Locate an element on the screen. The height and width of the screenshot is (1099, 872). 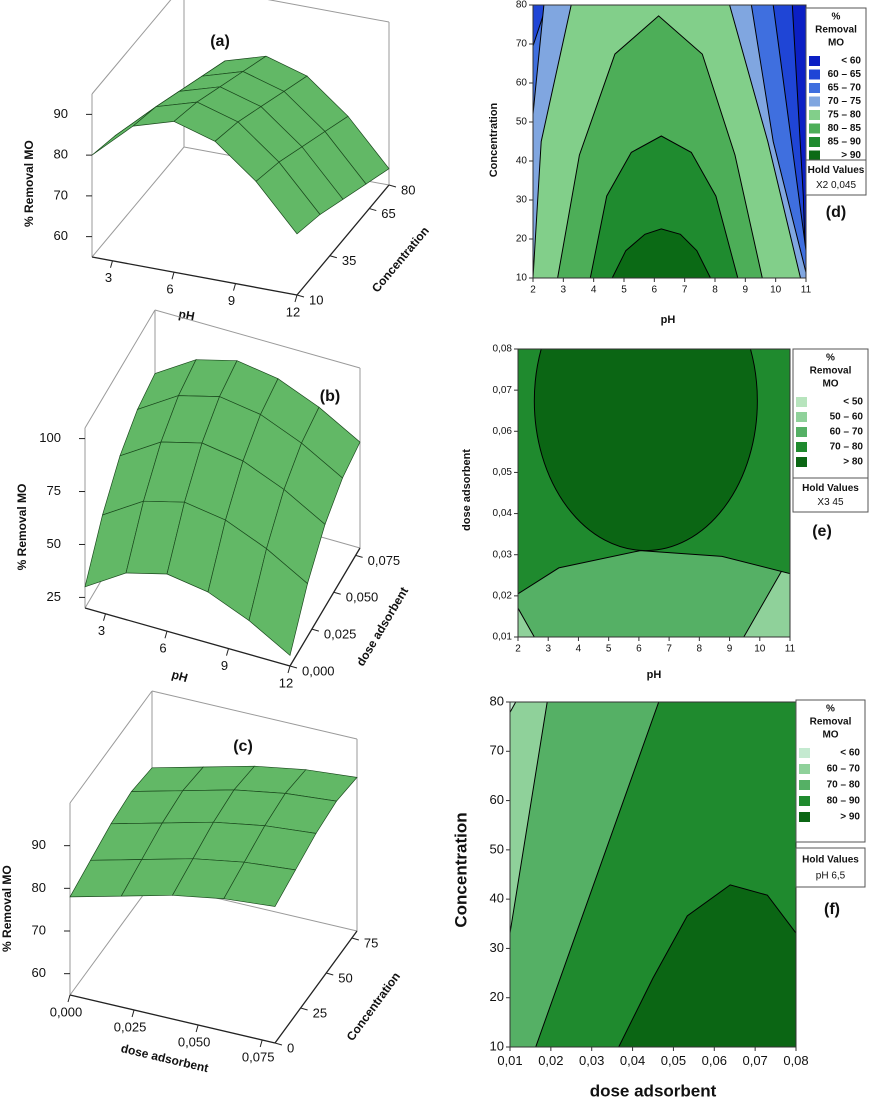
x-tick-label: 12 is located at coordinates (286, 682).